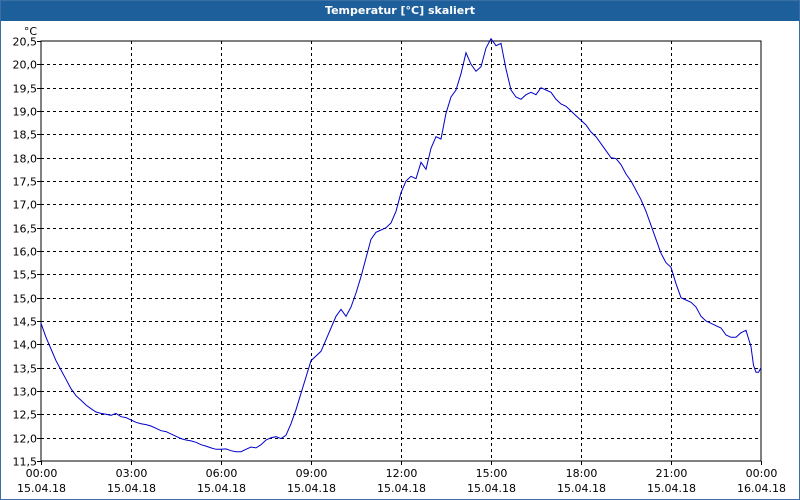 Image resolution: width=800 pixels, height=500 pixels. Describe the element at coordinates (492, 473) in the screenshot. I see `x-tick-time-label: 15:00` at that location.